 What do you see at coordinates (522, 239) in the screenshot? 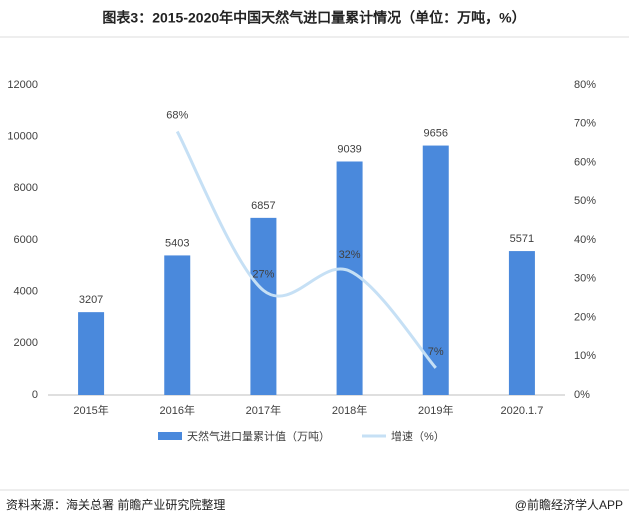
I see `data-label: 5571` at bounding box center [522, 239].